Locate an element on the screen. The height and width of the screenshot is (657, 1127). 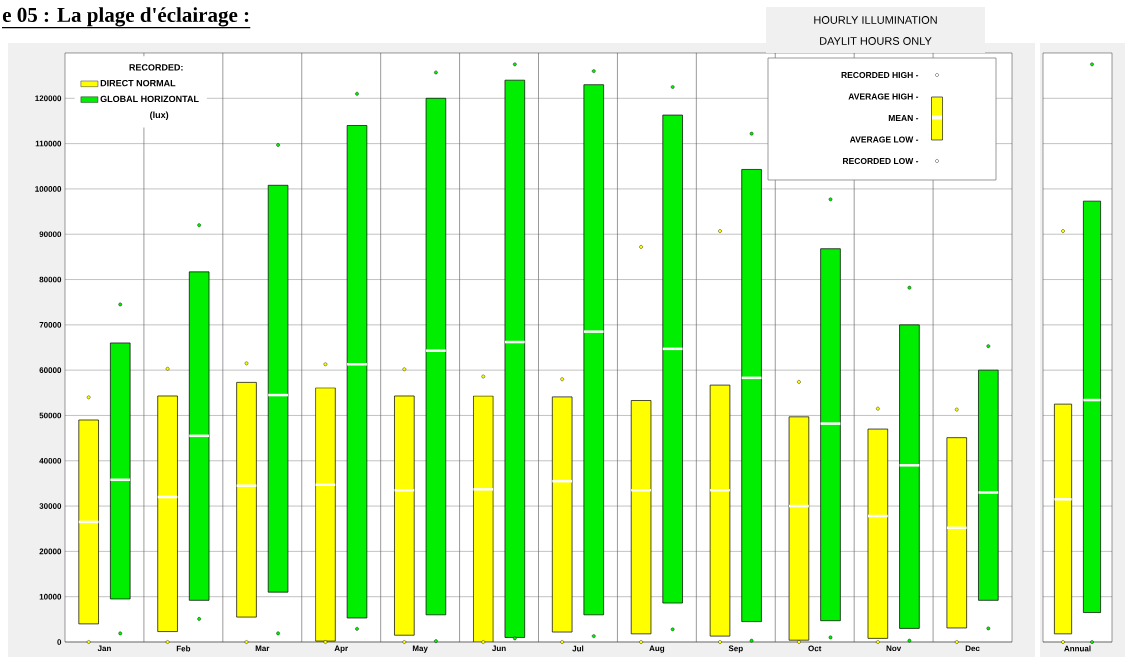
x-tick-label: Oct is located at coordinates (815, 648).